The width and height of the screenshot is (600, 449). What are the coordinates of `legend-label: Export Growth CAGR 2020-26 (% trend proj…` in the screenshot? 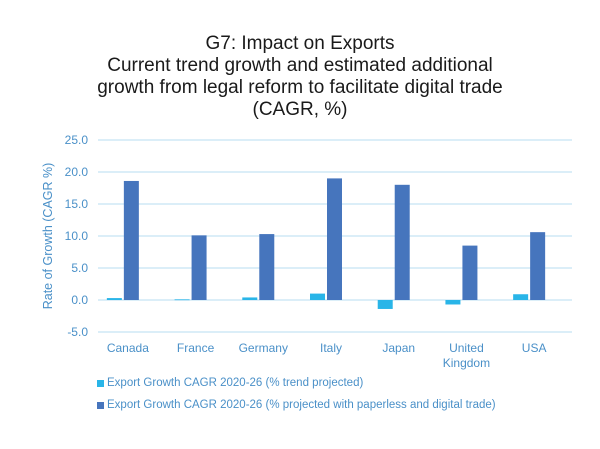 It's located at (235, 383).